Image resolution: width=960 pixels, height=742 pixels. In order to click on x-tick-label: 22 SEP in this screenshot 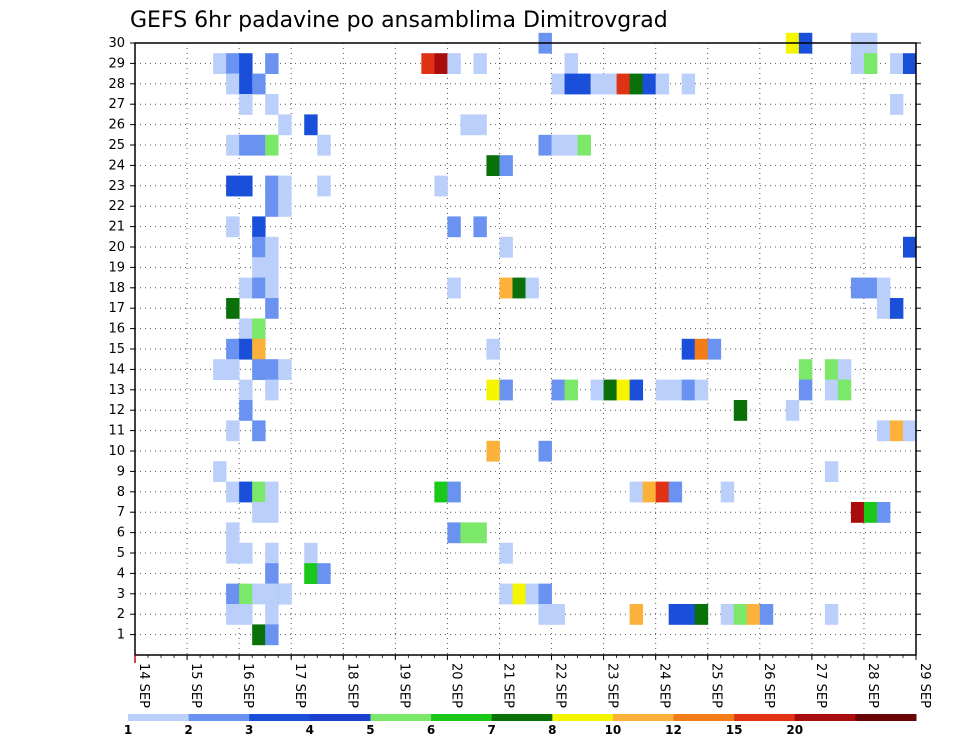, I will do `click(560, 685)`.